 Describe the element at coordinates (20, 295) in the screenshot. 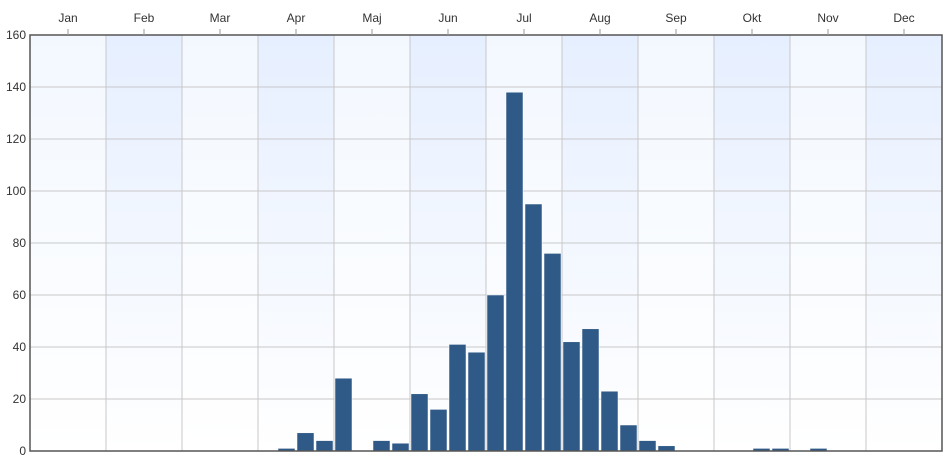

I see `y-tick-label-60: 60` at that location.